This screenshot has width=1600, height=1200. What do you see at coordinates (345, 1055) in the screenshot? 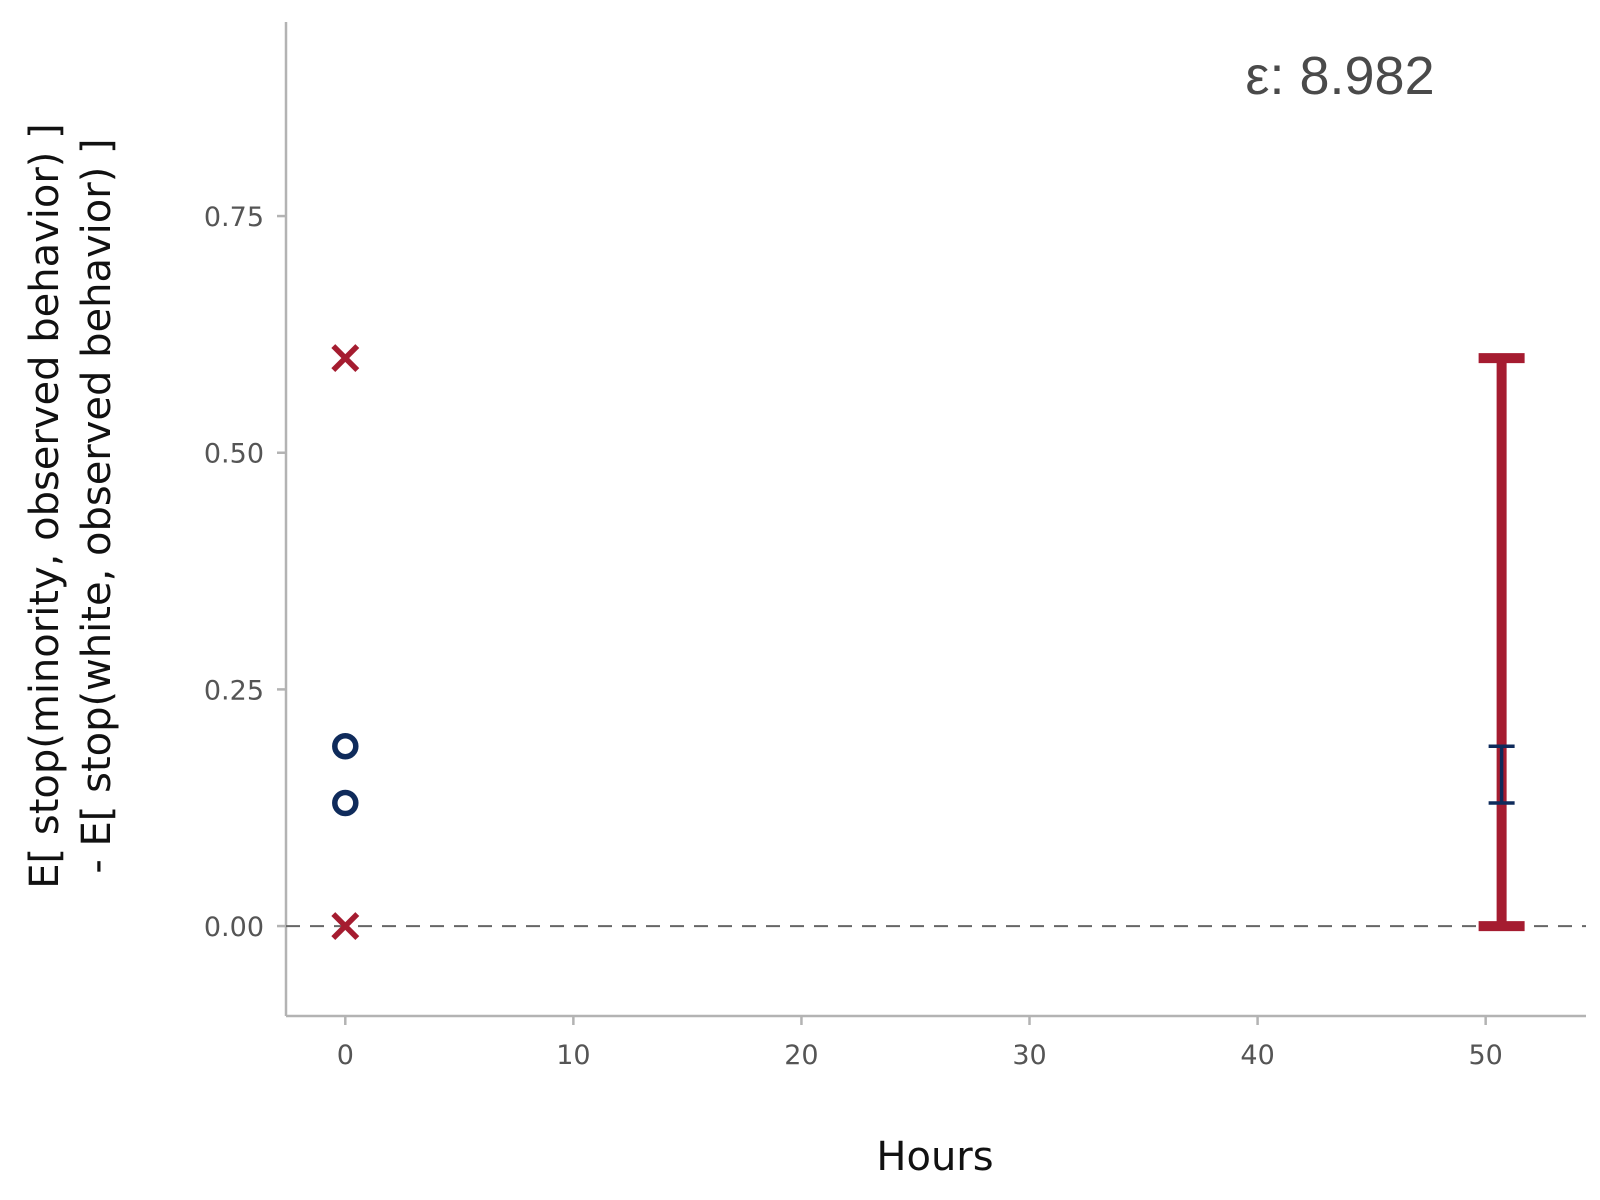
I see `x-tick-label: 0` at bounding box center [345, 1055].